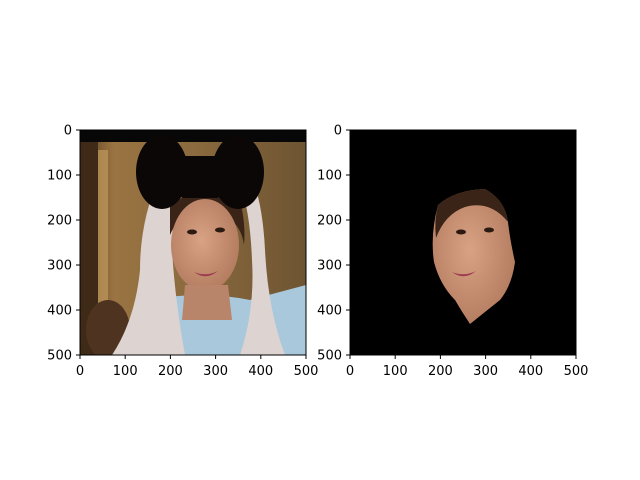 This screenshot has height=480, width=640. What do you see at coordinates (59, 176) in the screenshot?
I see `left-y-tick-label: 100` at bounding box center [59, 176].